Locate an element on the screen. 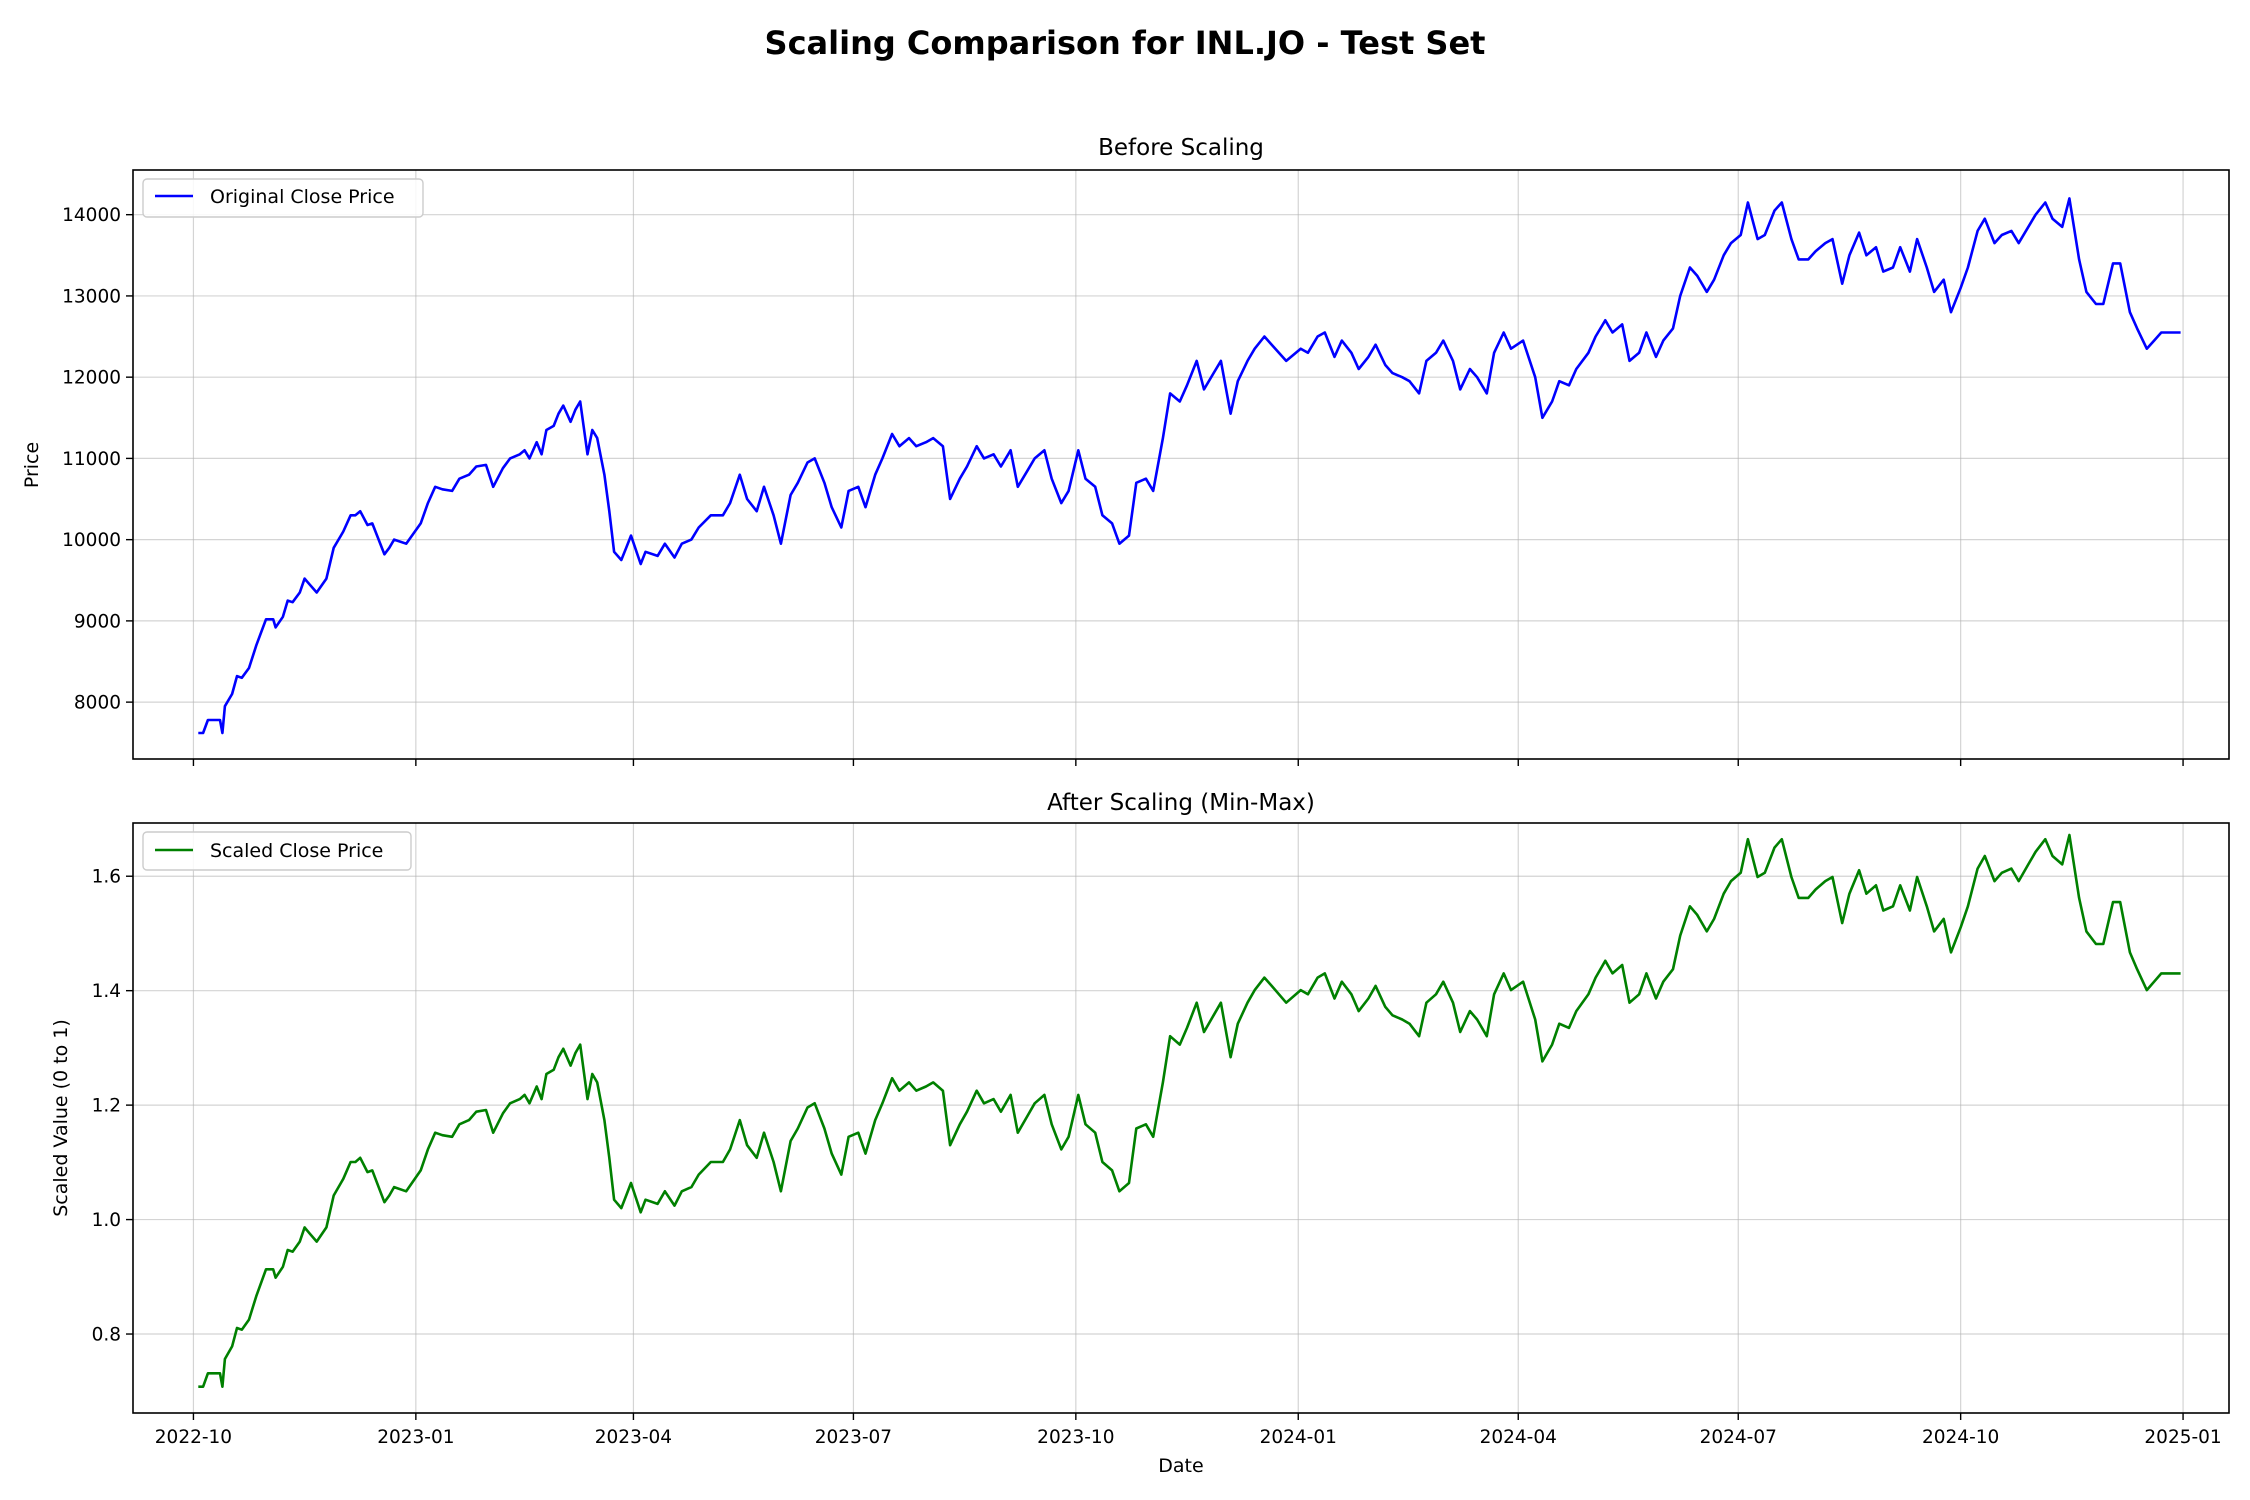 Image resolution: width=2250 pixels, height=1500 pixels. y-tick-label: 8000 is located at coordinates (97, 703).